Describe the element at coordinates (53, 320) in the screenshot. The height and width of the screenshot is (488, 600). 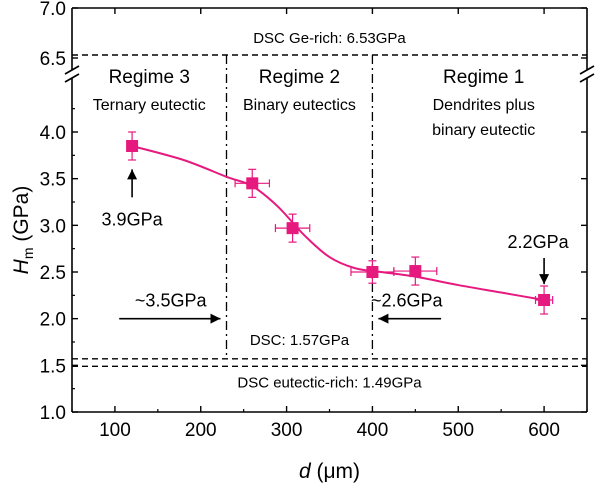
I see `y-tick-label: 2.0` at that location.